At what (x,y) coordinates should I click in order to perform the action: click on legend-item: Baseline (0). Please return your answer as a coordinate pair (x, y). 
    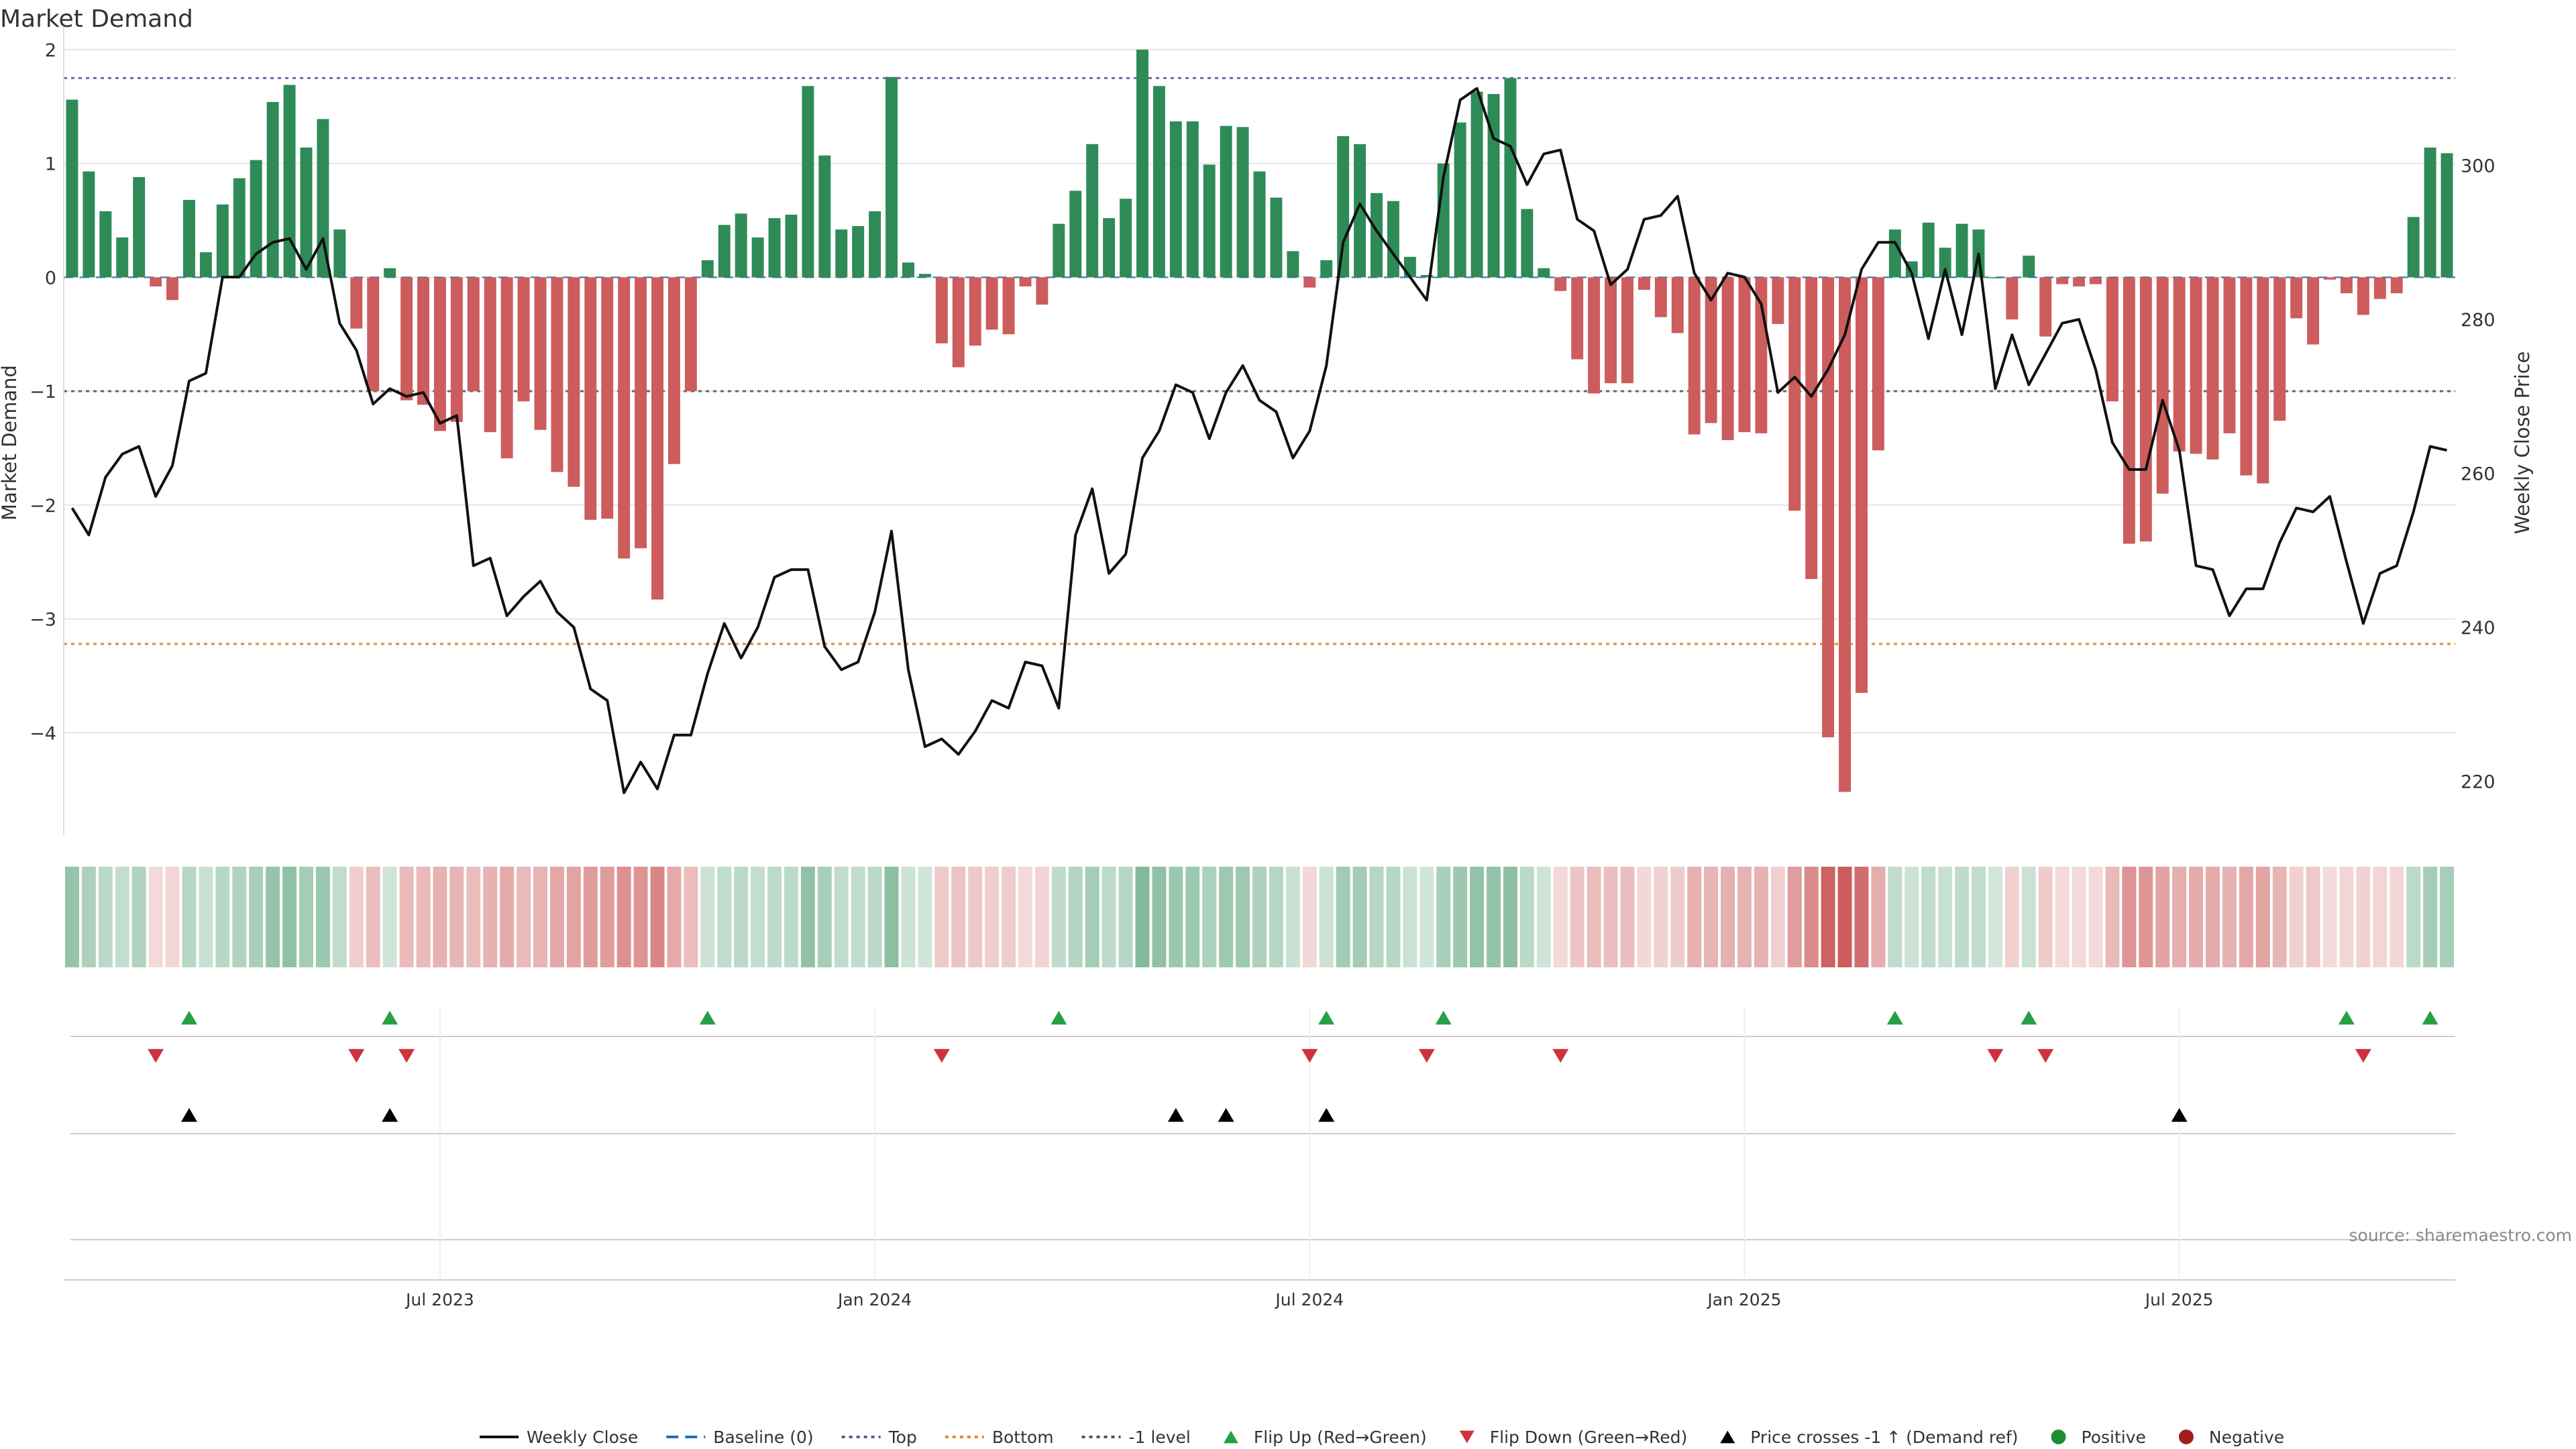
    Looking at the image, I should click on (740, 1437).